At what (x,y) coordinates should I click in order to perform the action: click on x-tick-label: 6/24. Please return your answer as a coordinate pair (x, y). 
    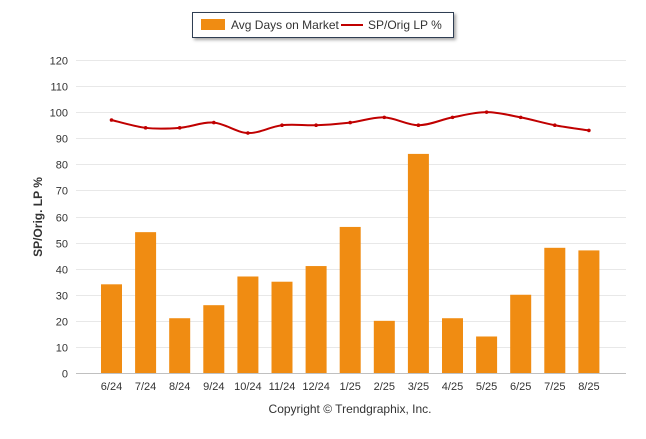
    Looking at the image, I should click on (111, 387).